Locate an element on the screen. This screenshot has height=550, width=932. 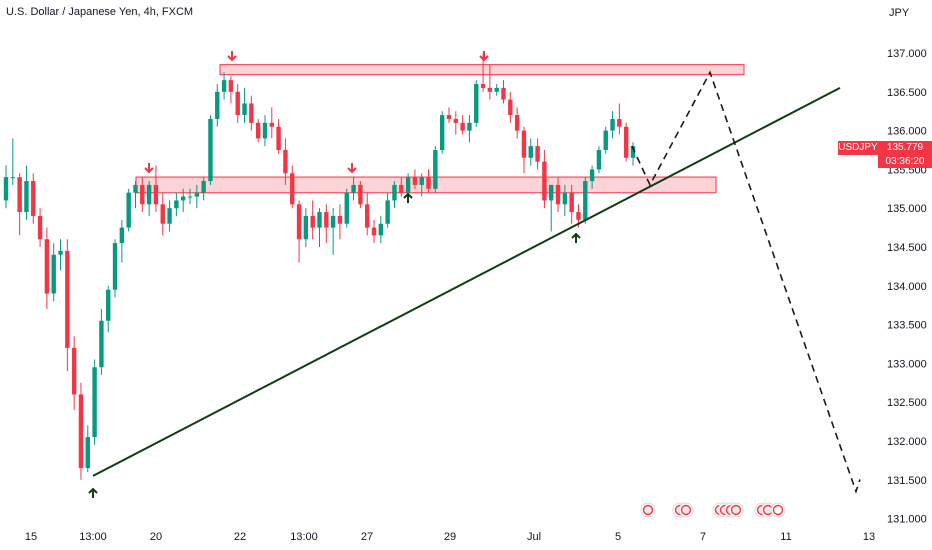
x-tick-label: 7 is located at coordinates (703, 537).